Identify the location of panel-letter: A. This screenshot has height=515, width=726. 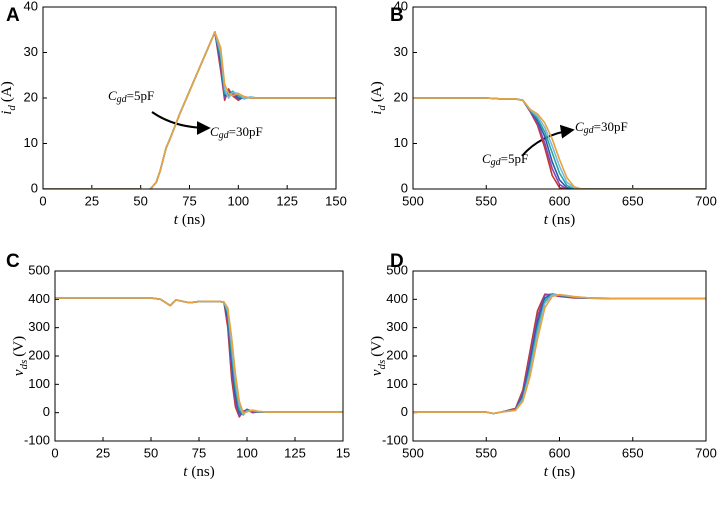
(13, 15).